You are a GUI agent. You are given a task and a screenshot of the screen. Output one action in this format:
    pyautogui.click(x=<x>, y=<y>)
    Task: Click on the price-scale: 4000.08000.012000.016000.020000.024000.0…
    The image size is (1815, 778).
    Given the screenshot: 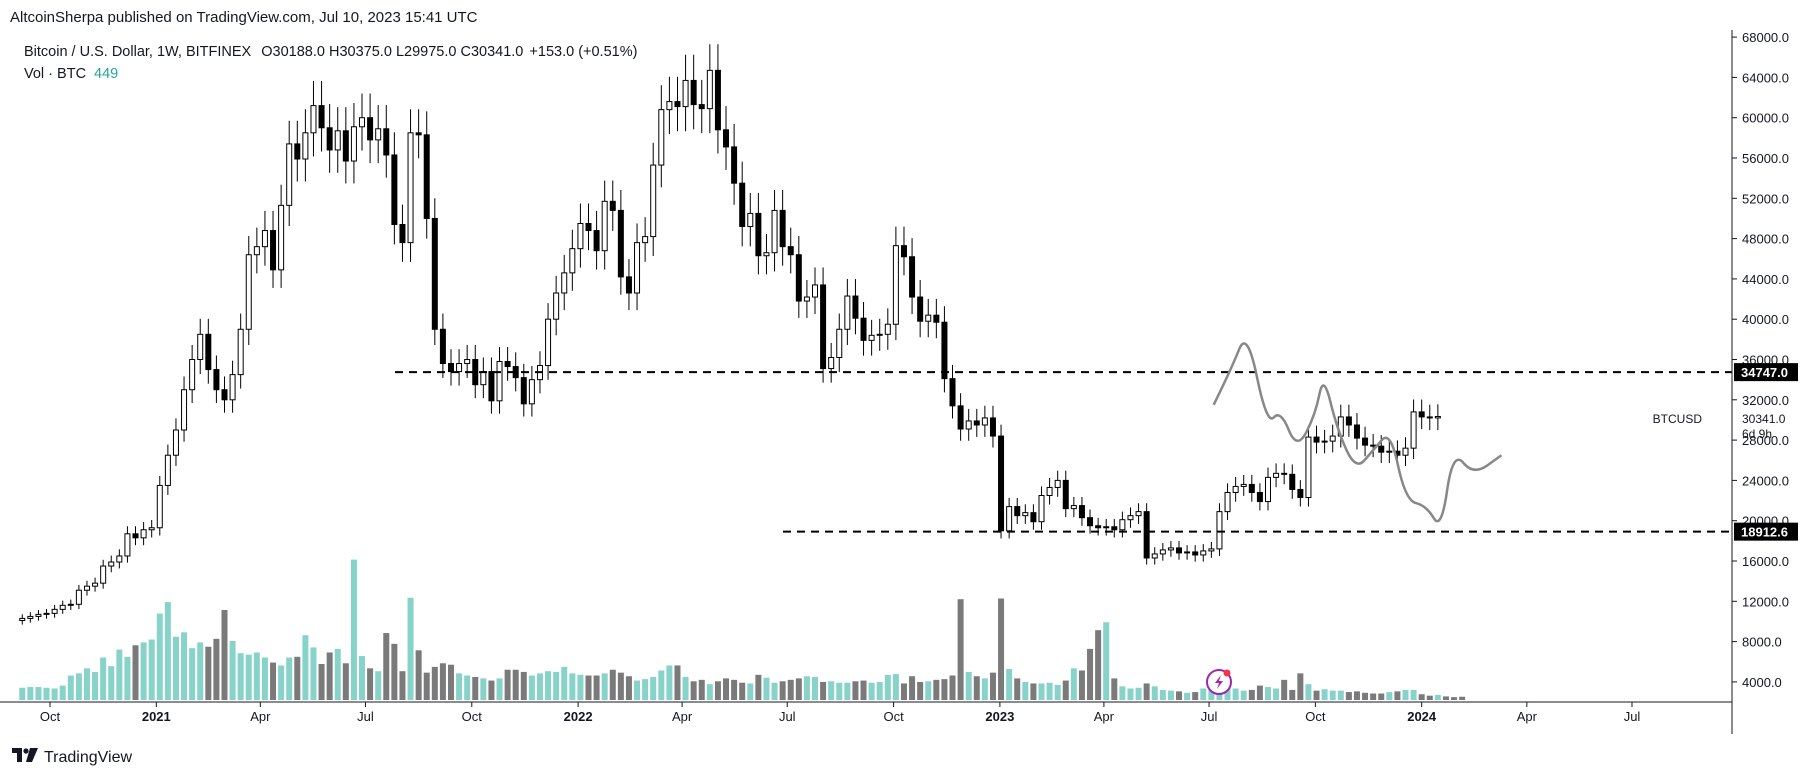 What is the action you would take?
    pyautogui.click(x=1760, y=360)
    